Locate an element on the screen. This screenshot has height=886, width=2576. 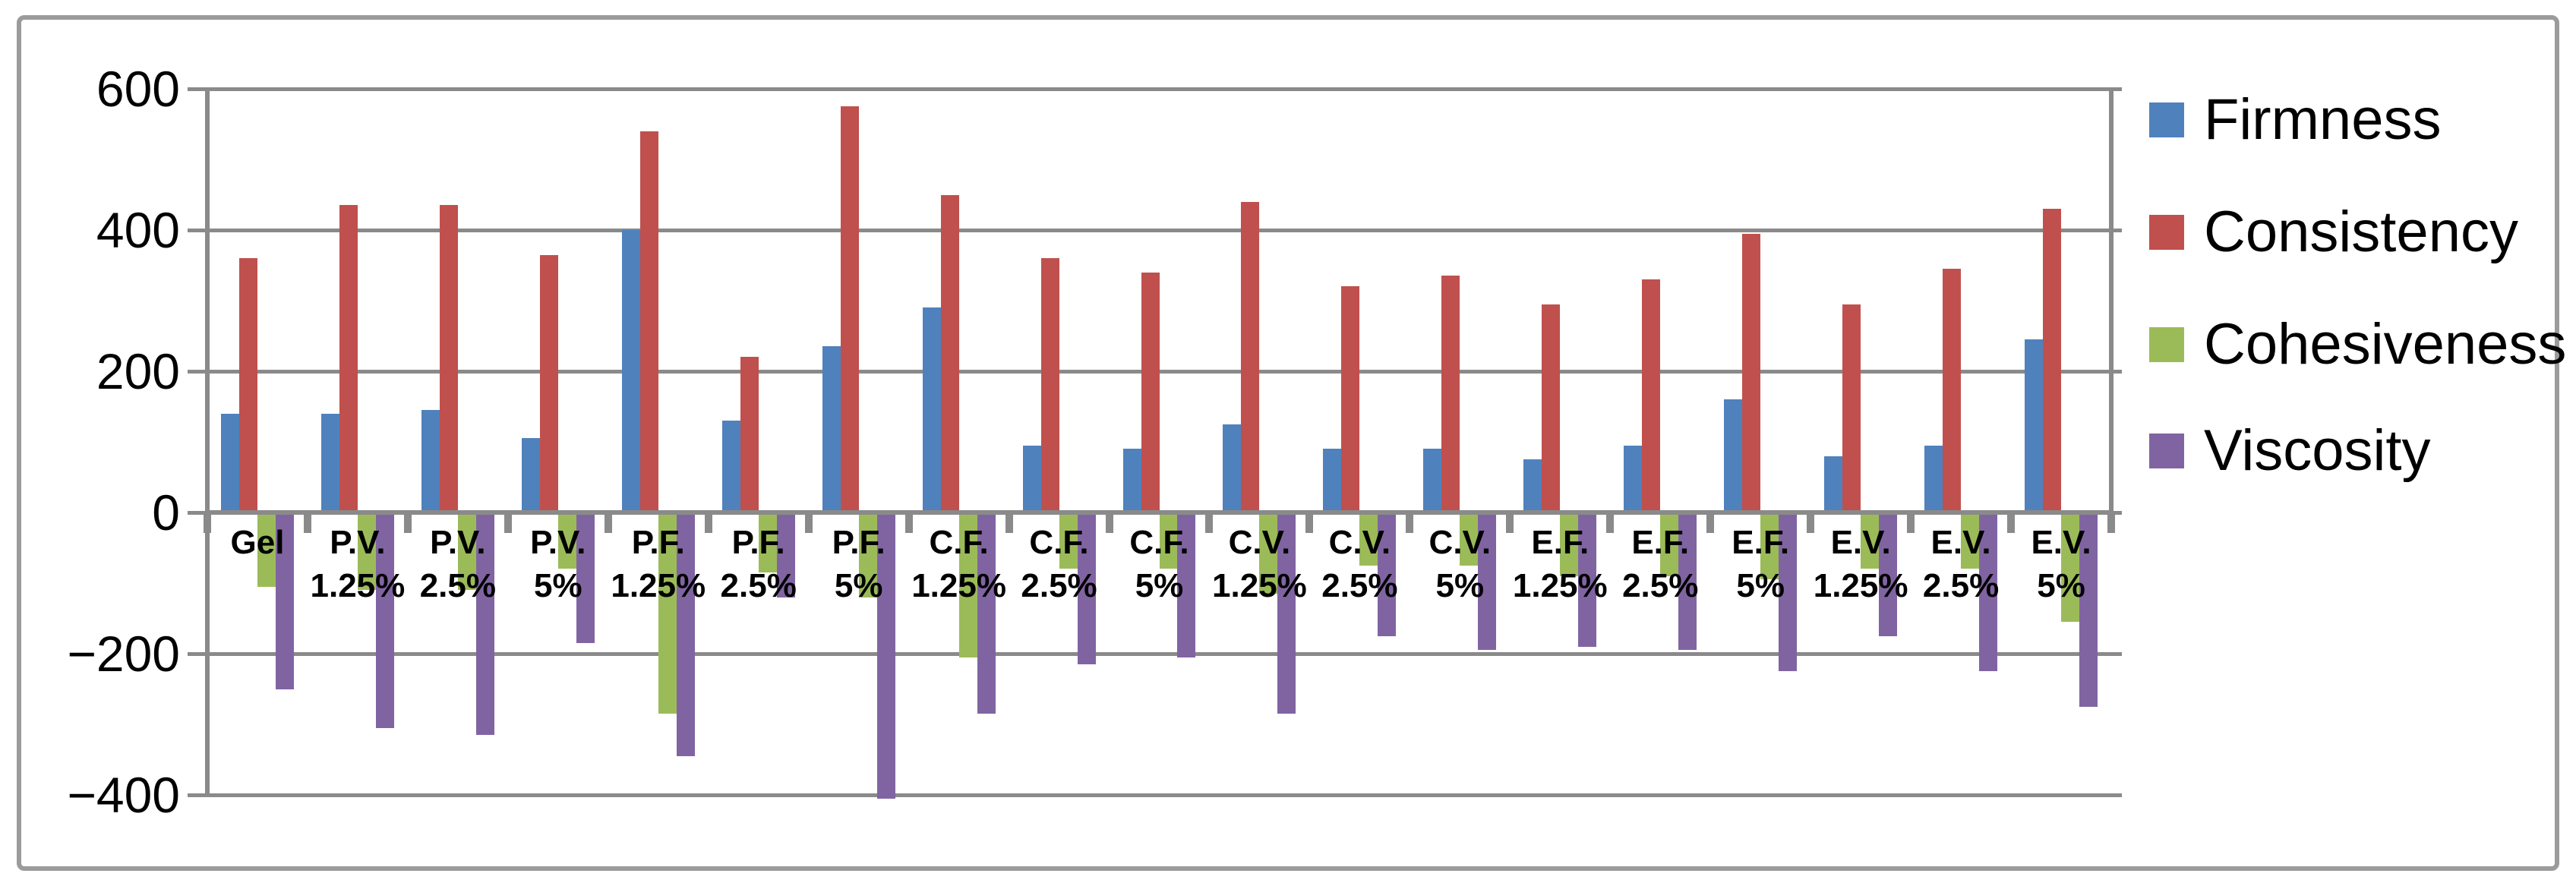
y-axis-line is located at coordinates (207, 442).